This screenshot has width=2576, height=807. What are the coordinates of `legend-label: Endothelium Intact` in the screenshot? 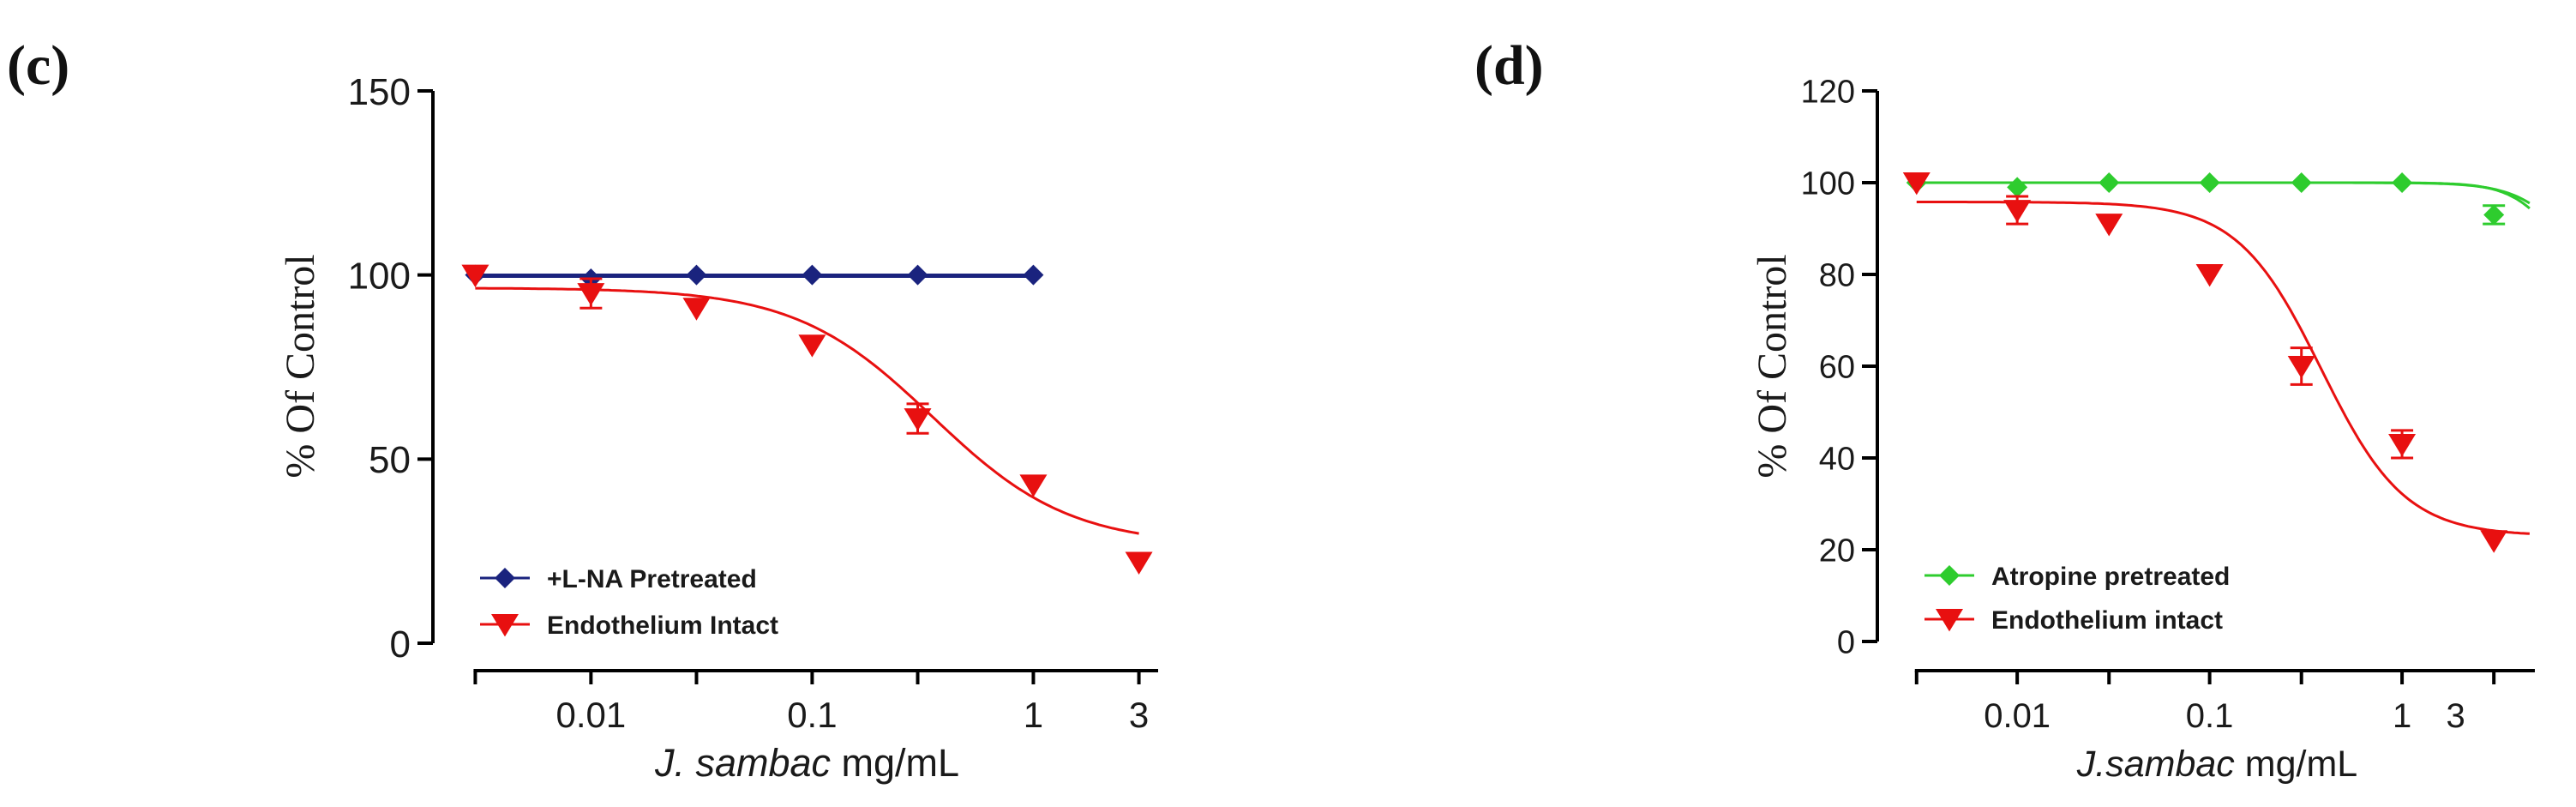 It's located at (662, 625).